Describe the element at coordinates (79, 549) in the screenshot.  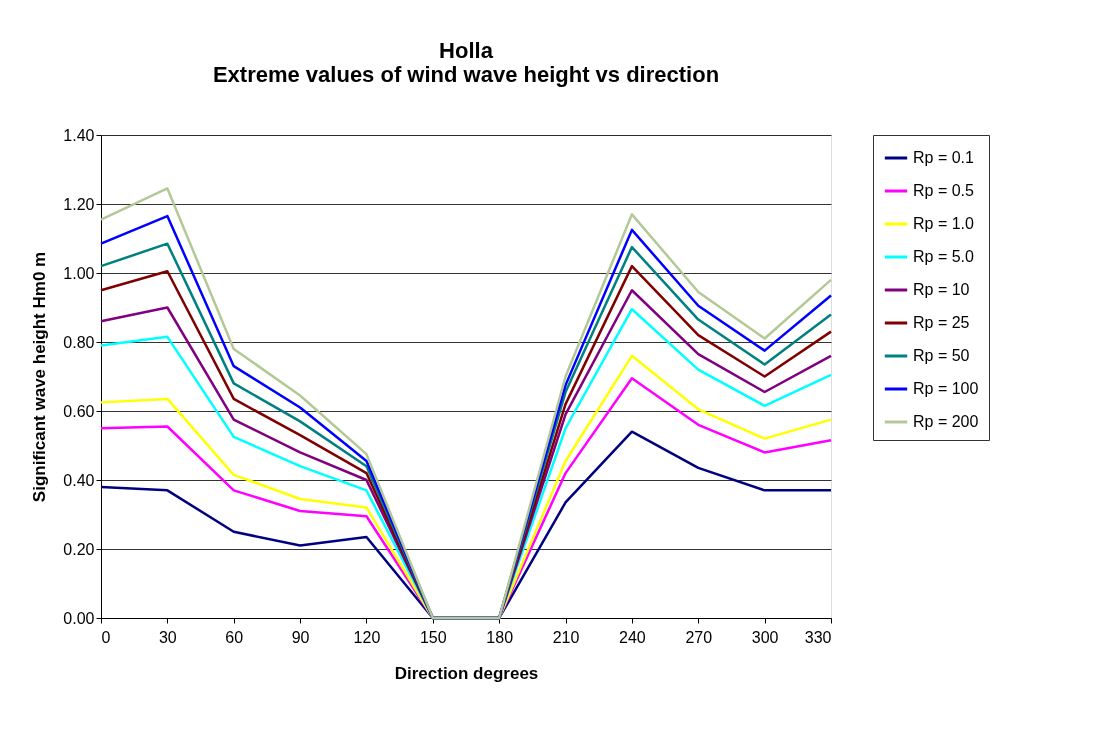
I see `y-tick-label: 0.20` at that location.